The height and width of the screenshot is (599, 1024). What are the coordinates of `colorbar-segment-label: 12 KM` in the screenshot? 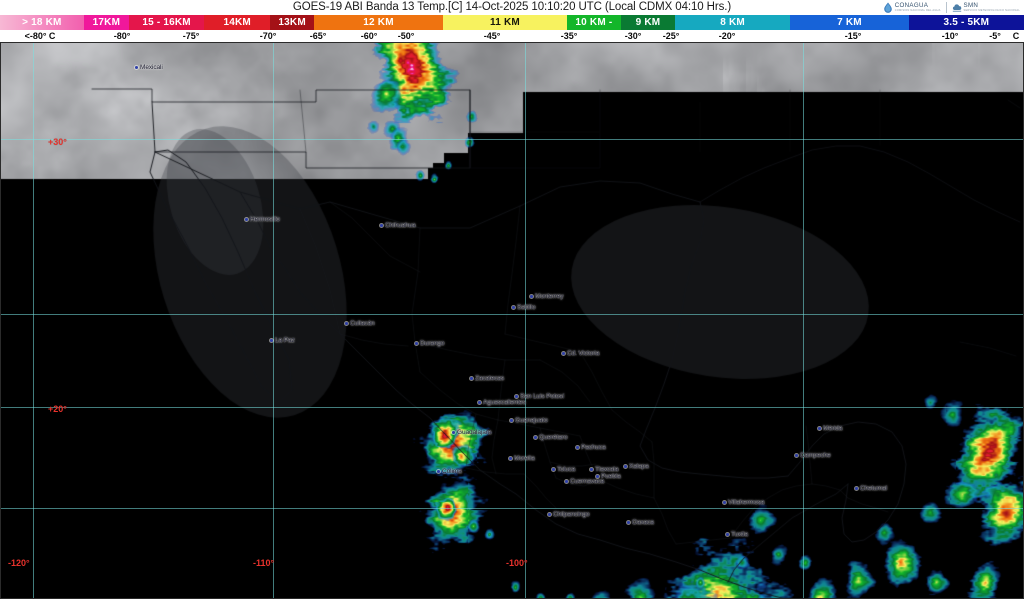 It's located at (378, 22).